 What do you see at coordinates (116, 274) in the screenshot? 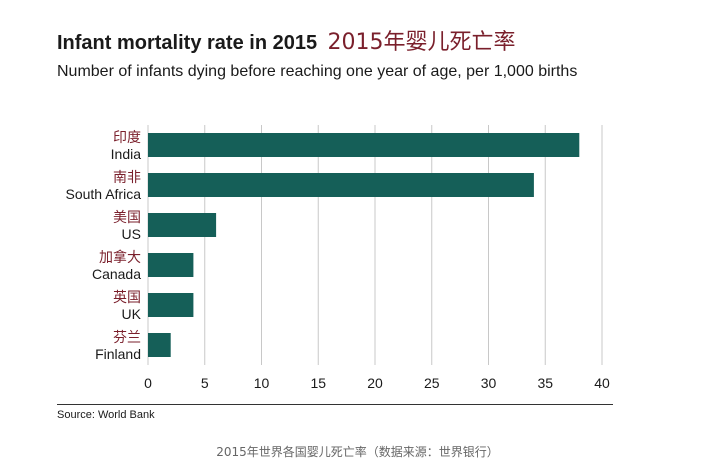
I see `category-label: Canada` at bounding box center [116, 274].